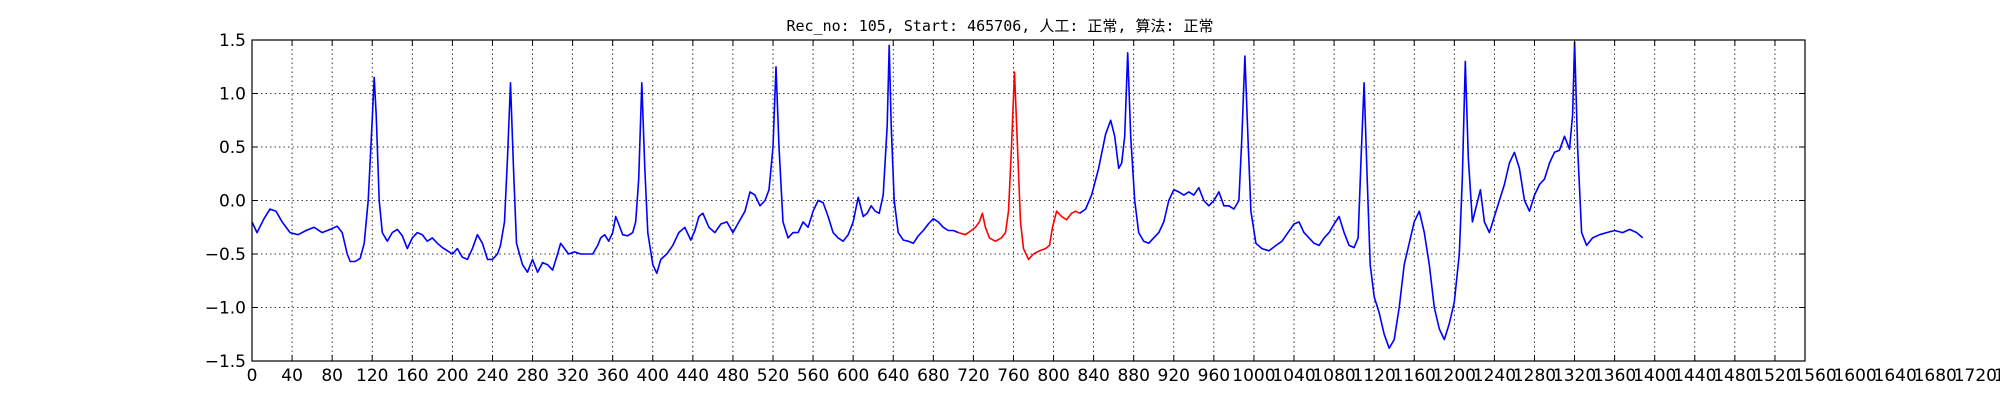  I want to click on x-tick-label: 80, so click(332, 376).